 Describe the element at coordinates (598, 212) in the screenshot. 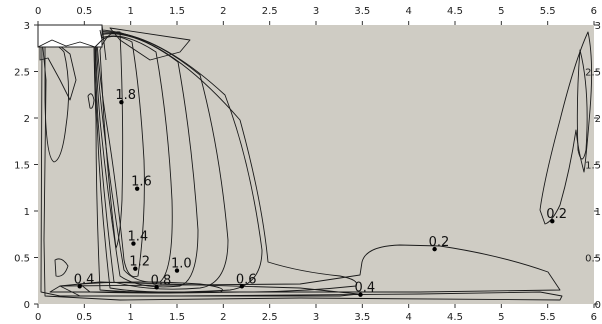

I see `y-tick-label-right: 1` at that location.